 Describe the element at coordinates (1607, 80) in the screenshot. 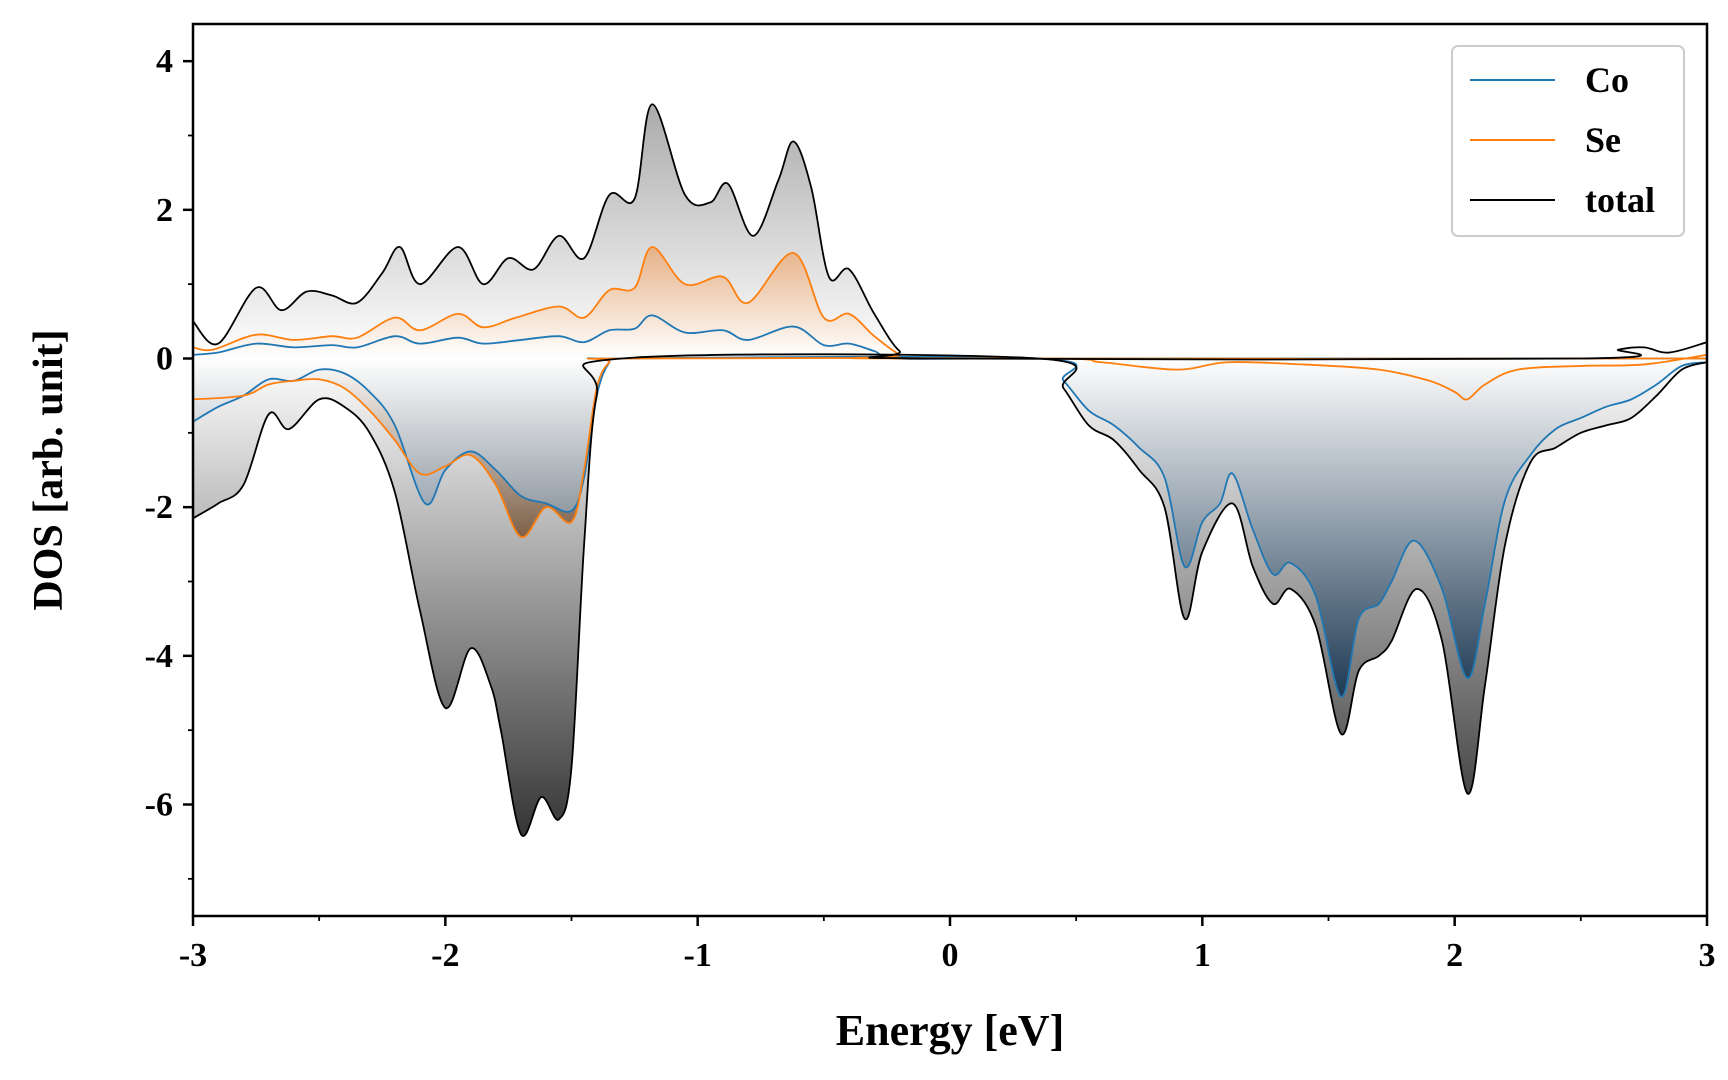

I see `legend-label-co: Co` at that location.